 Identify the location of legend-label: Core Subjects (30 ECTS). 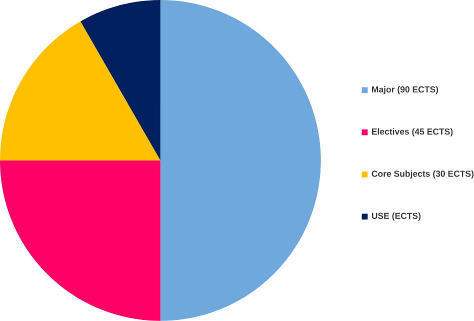
(423, 174).